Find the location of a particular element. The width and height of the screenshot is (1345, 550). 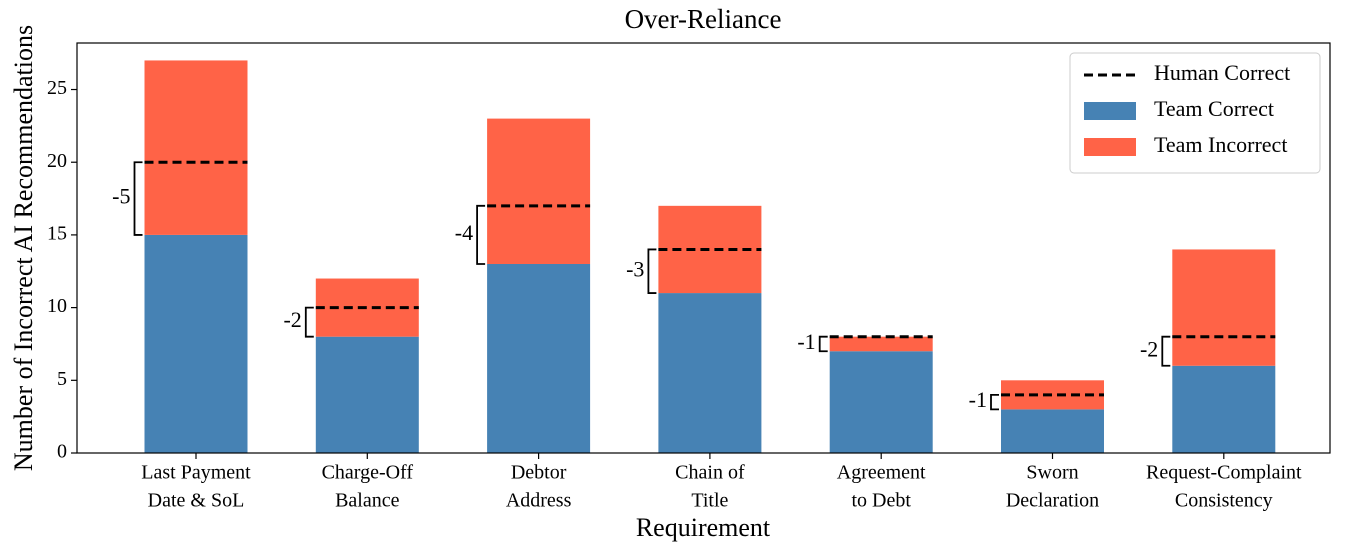

x-tick-label: Last Payment is located at coordinates (196, 473).